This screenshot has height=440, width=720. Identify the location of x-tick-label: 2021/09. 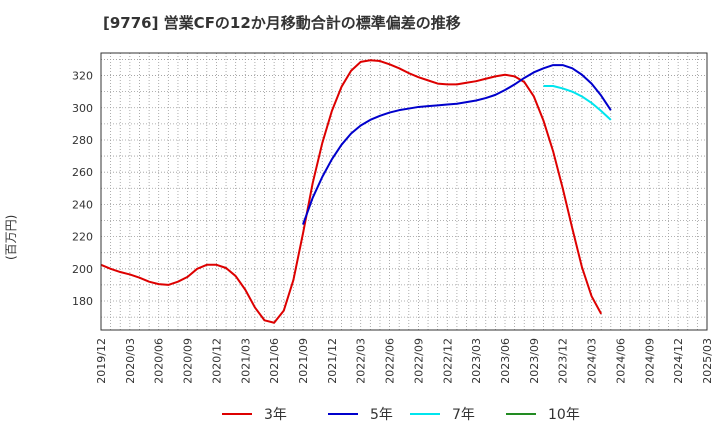
(303, 361).